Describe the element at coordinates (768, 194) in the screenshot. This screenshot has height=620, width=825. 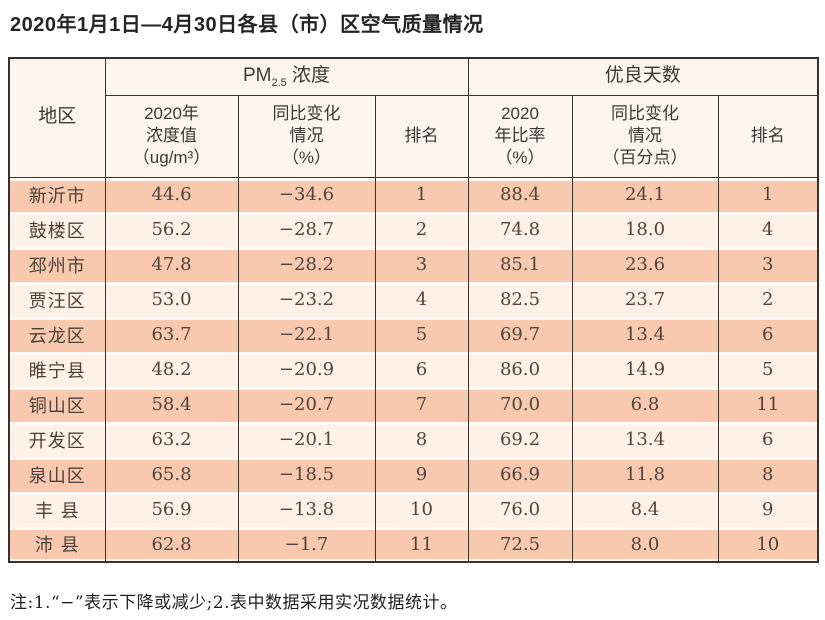
I see `cell-days-rank: 1` at that location.